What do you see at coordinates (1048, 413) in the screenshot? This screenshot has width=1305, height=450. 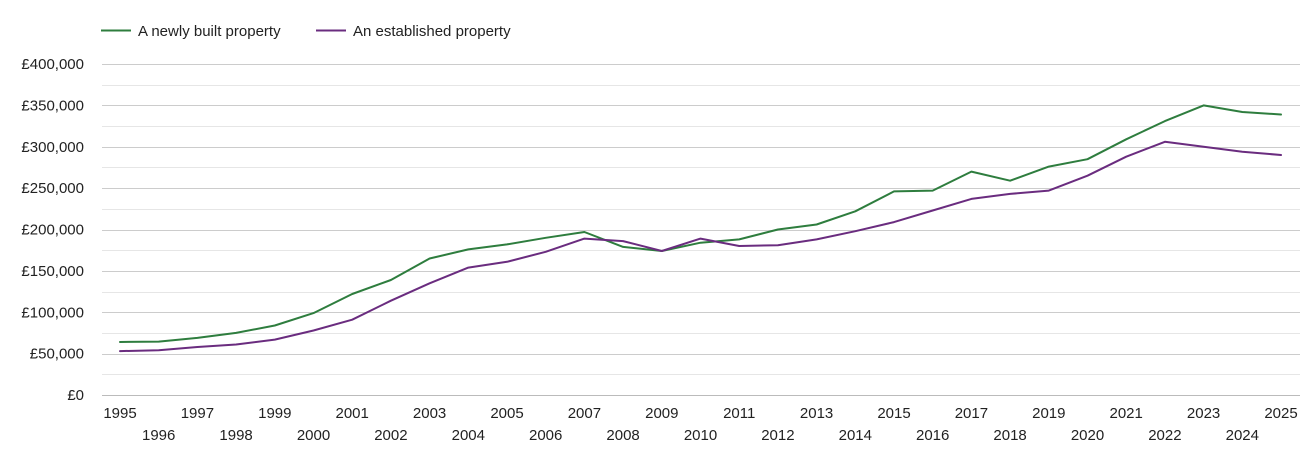 I see `x-tick-label: 2019` at bounding box center [1048, 413].